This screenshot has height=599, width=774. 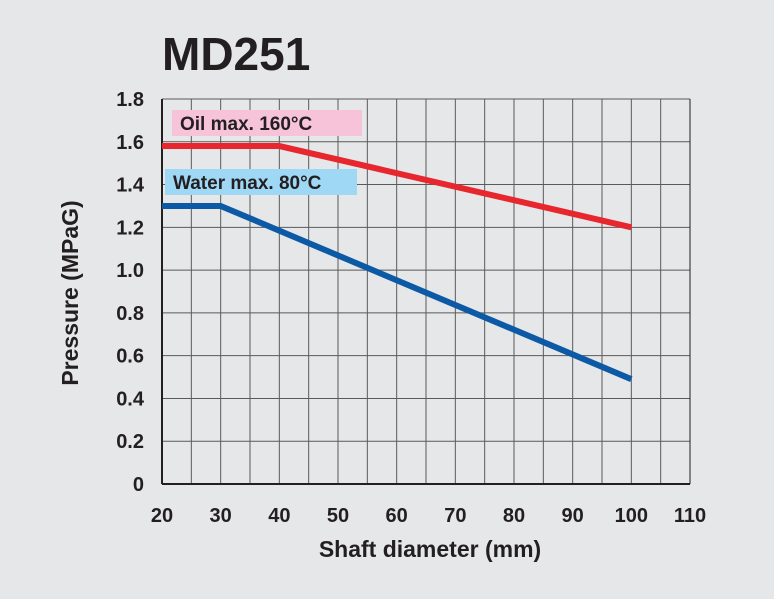 What do you see at coordinates (130, 442) in the screenshot?
I see `y-tick-label: 0.2` at bounding box center [130, 442].